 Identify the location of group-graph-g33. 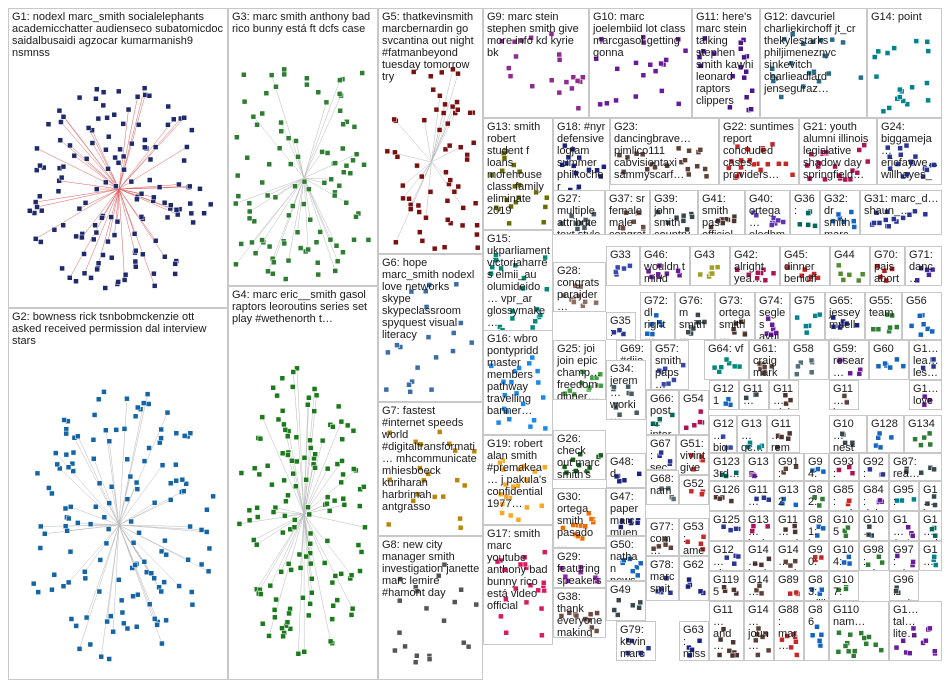
(623, 270).